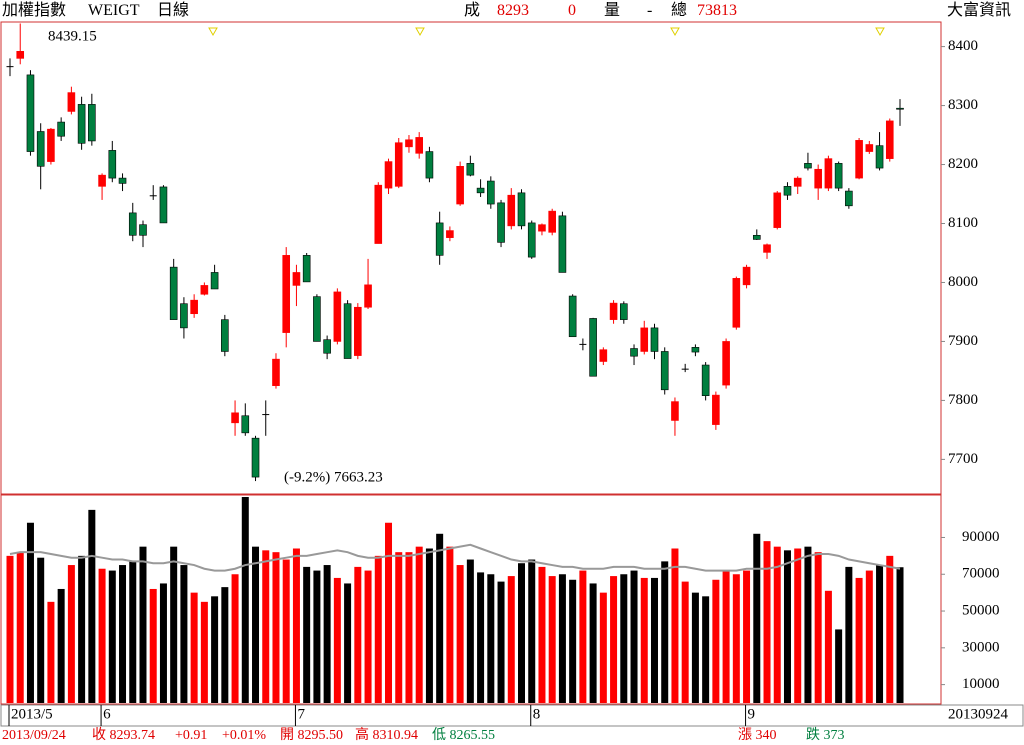 Image resolution: width=1024 pixels, height=745 pixels. I want to click on symbol: WEIGT, so click(114, 10).